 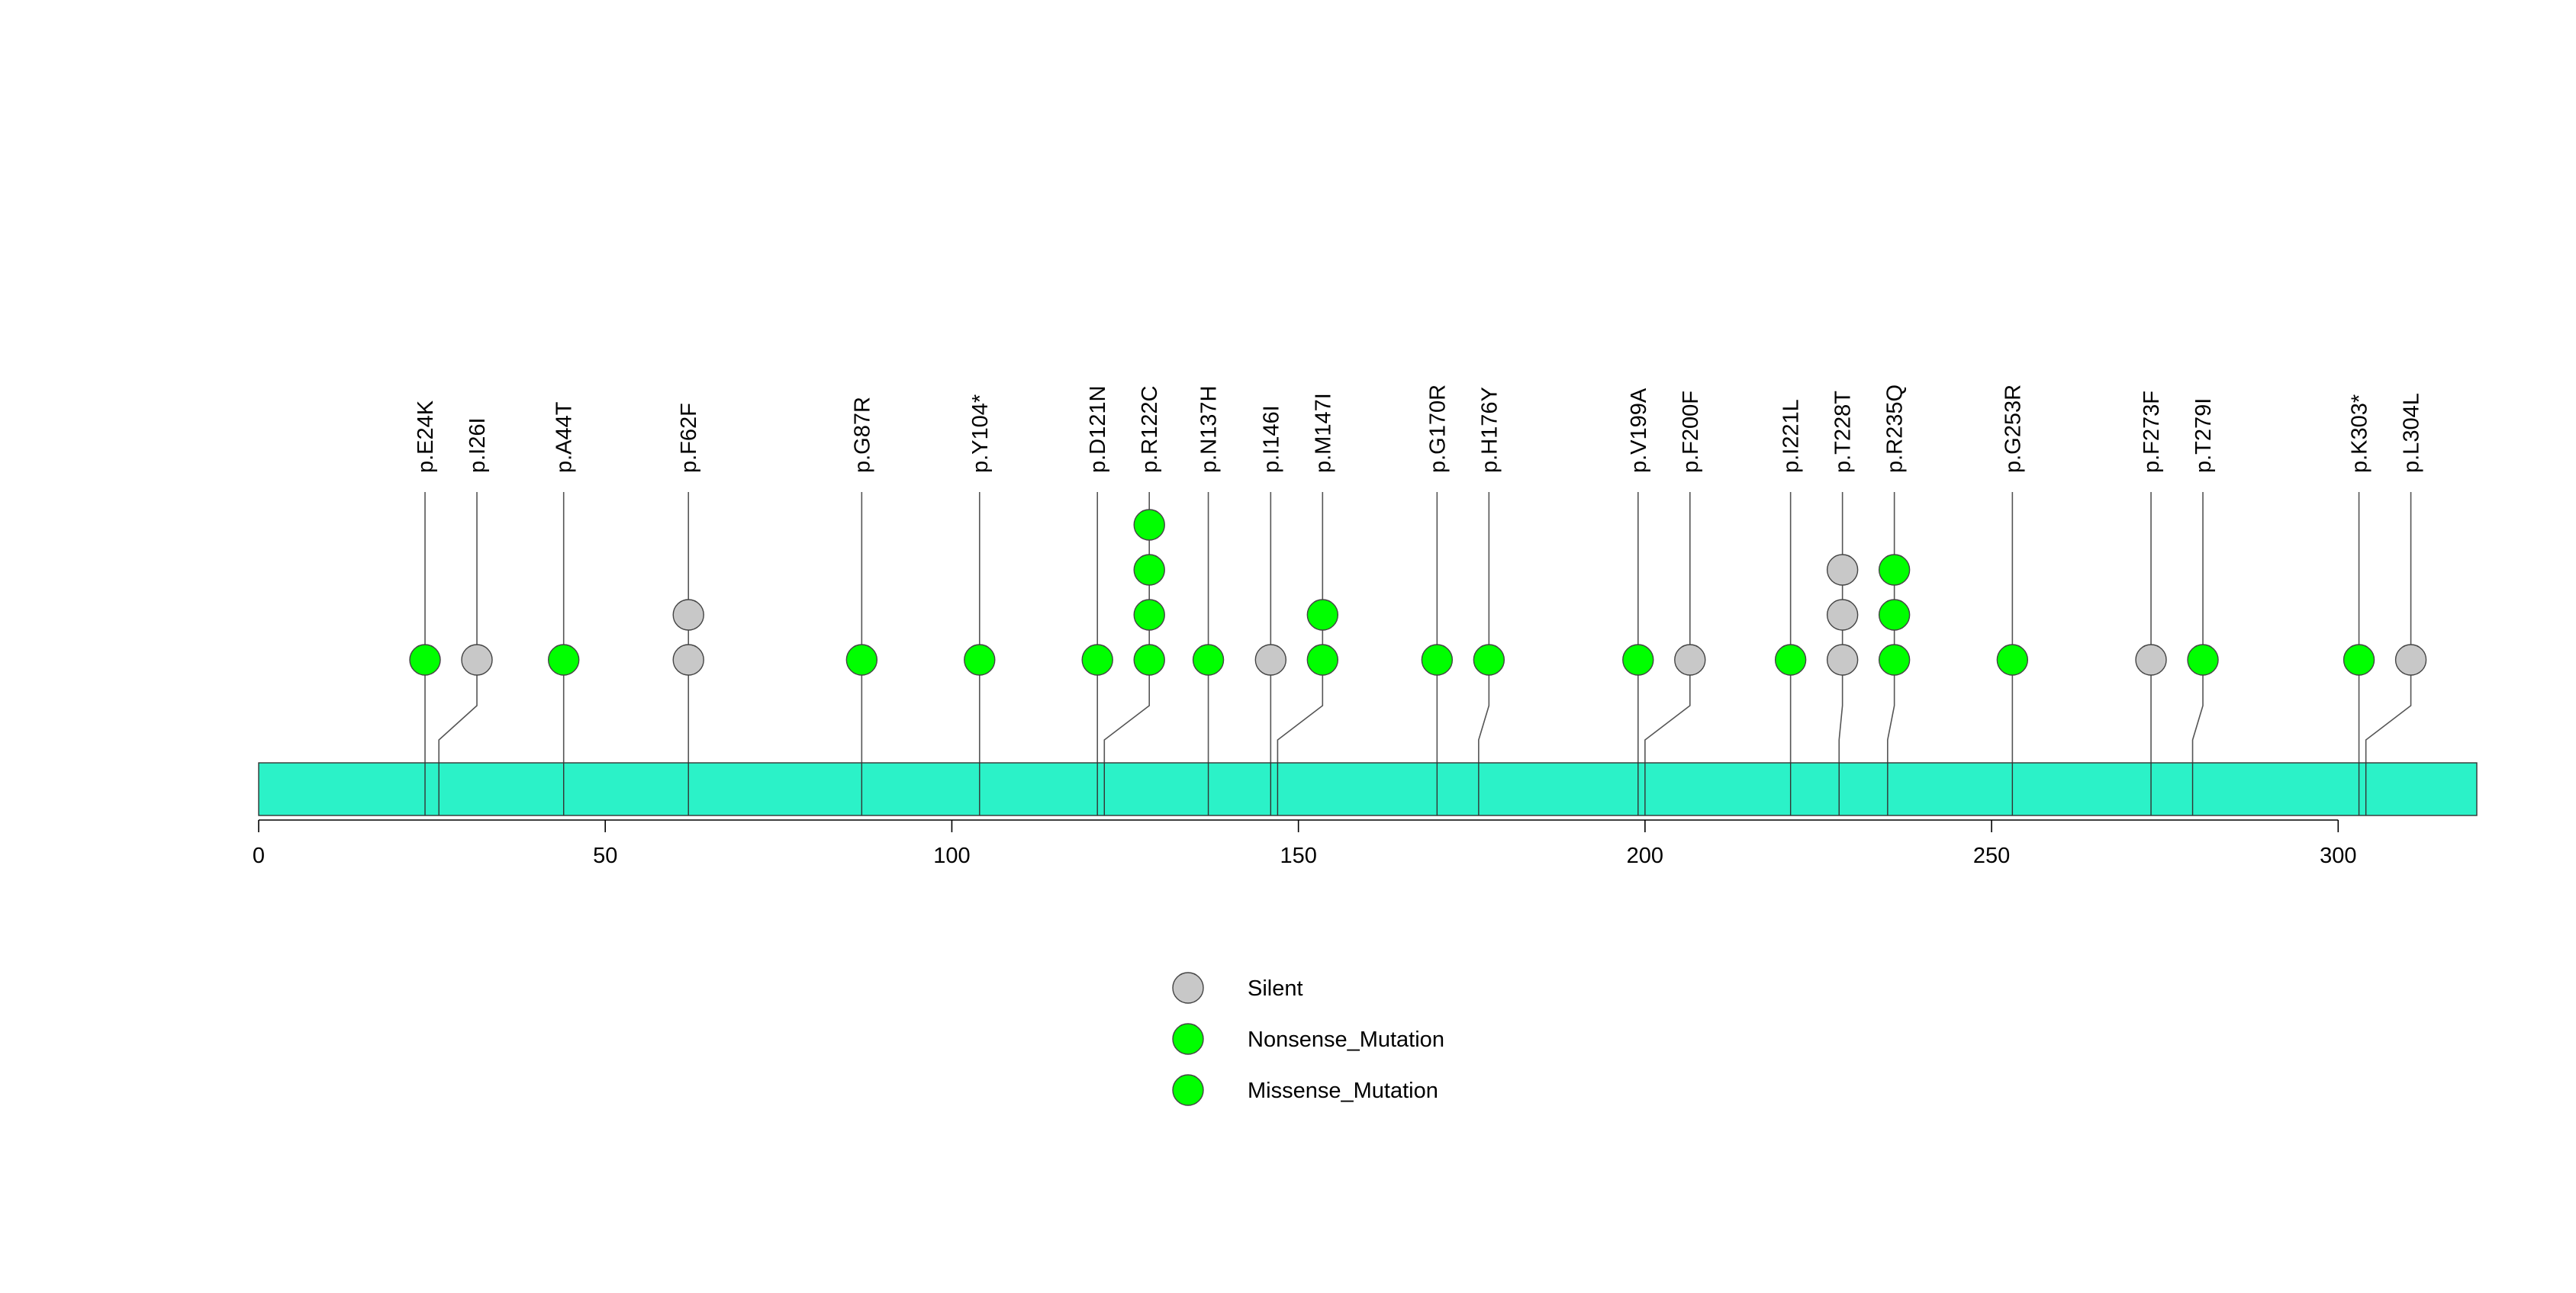 I want to click on x-tick-label: 0, so click(x=259, y=856).